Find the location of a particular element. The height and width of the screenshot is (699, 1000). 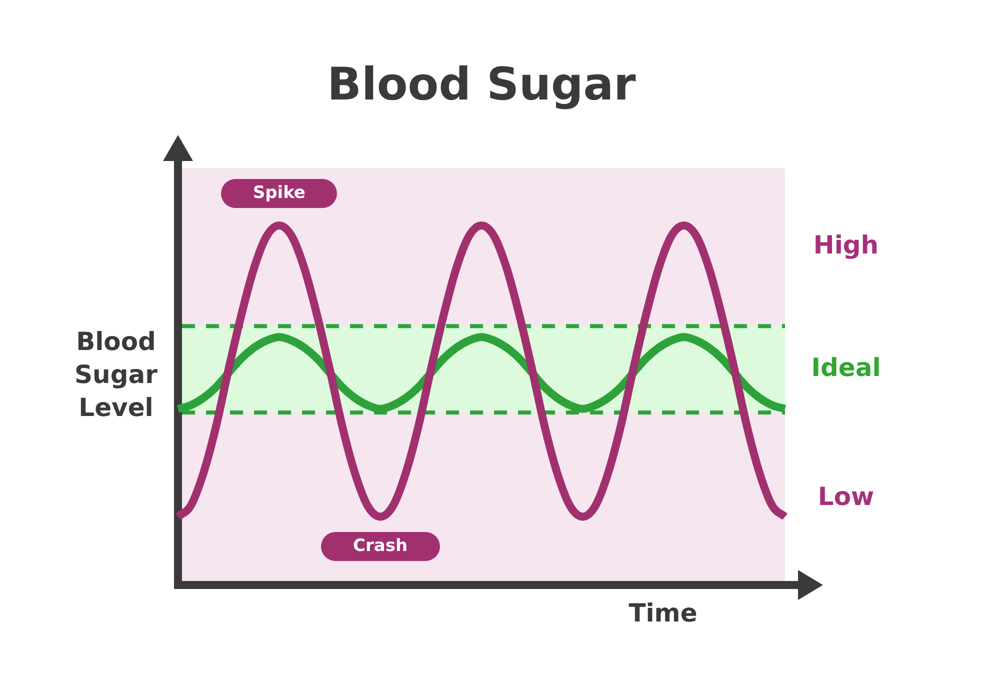

y-axis-title: Blood Sugar Level is located at coordinates (116, 374).